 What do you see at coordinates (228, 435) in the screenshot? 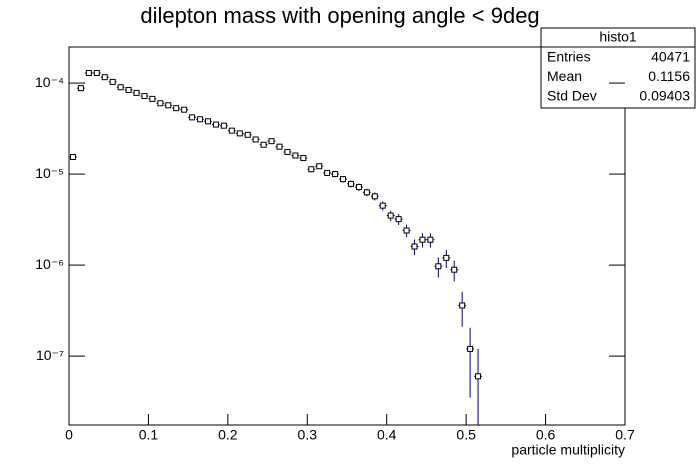
I see `x-tick-label: 0.2` at bounding box center [228, 435].